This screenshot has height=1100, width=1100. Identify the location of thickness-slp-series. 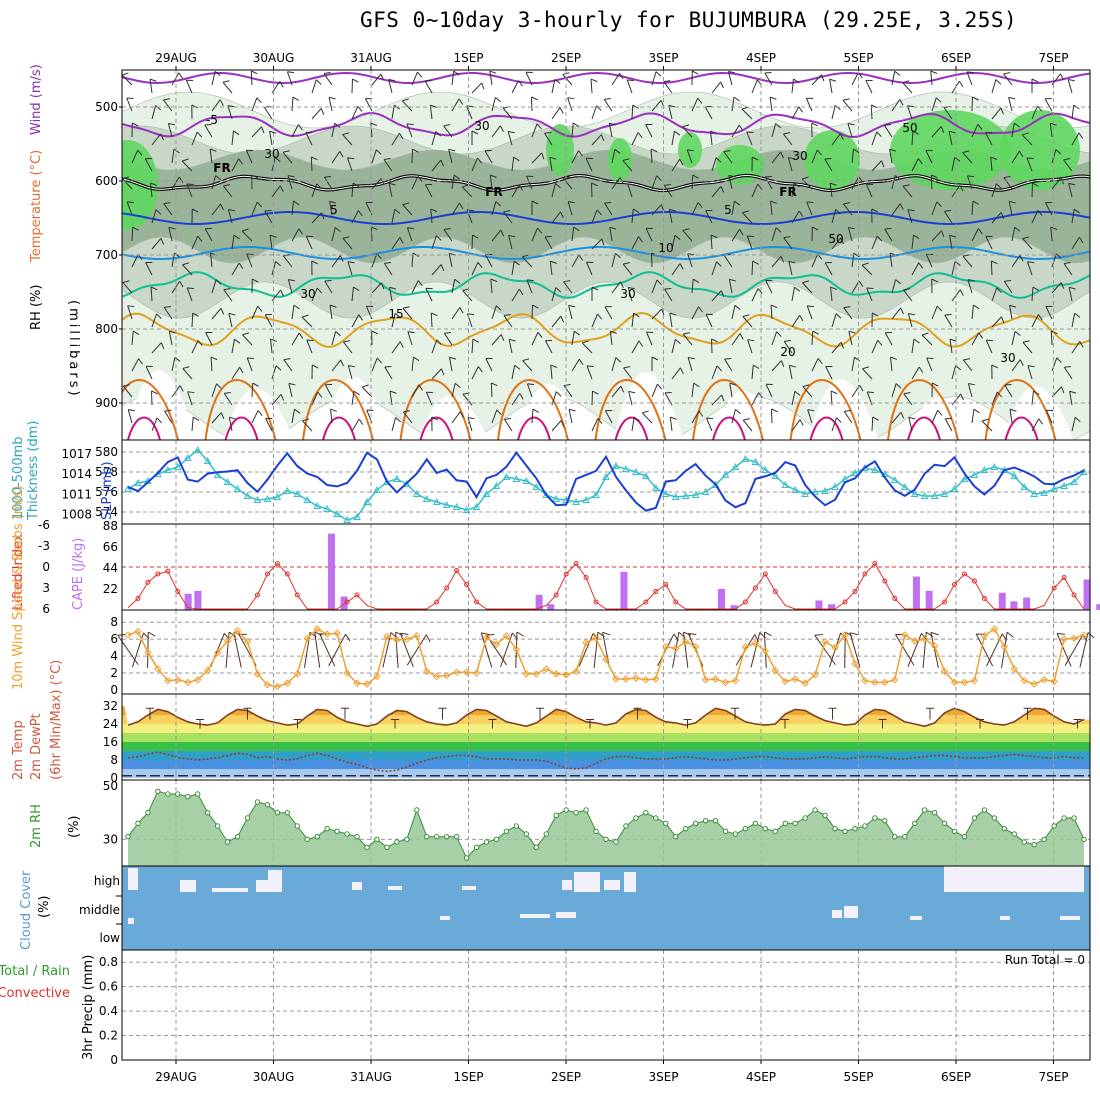
(606, 484).